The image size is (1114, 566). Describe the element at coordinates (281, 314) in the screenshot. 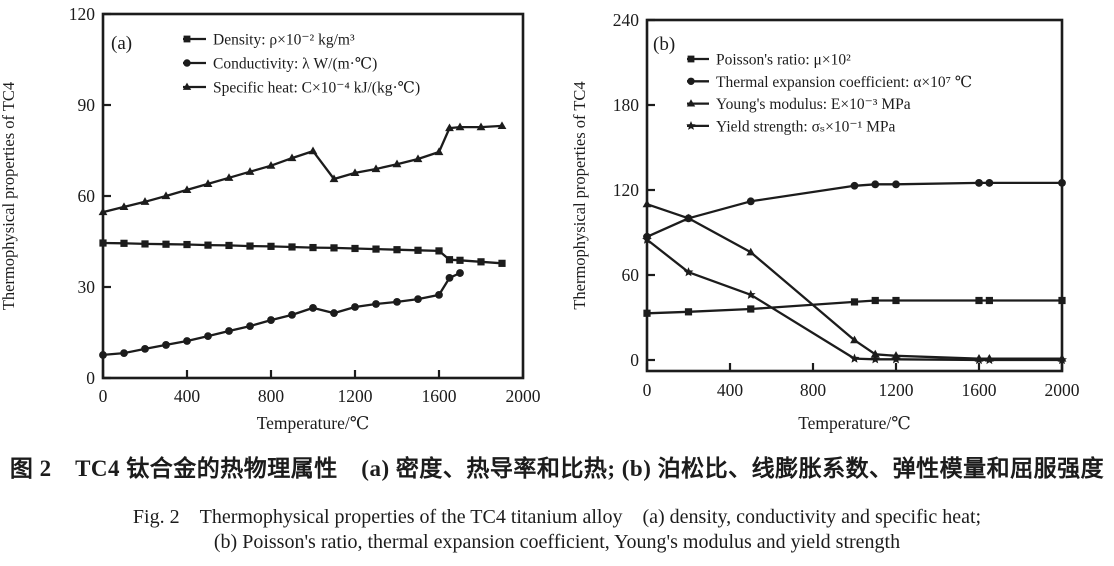

I see `series-line` at that location.